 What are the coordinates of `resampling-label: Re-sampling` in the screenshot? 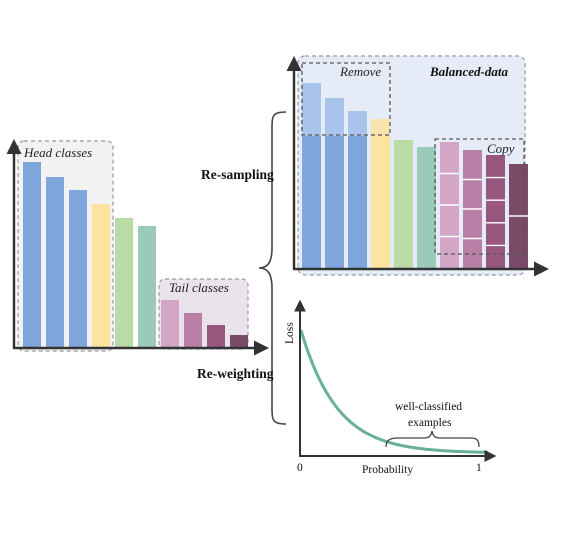 It's located at (237, 174).